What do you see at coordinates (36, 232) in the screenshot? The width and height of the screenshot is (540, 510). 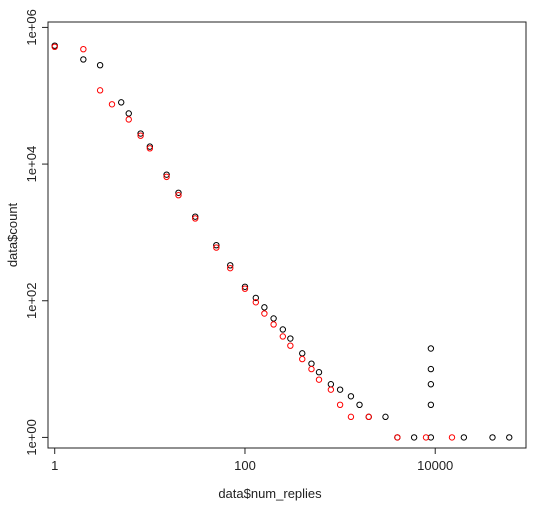 I see `y-axis: 1e+00 1e+02 1e+04 1e+06` at bounding box center [36, 232].